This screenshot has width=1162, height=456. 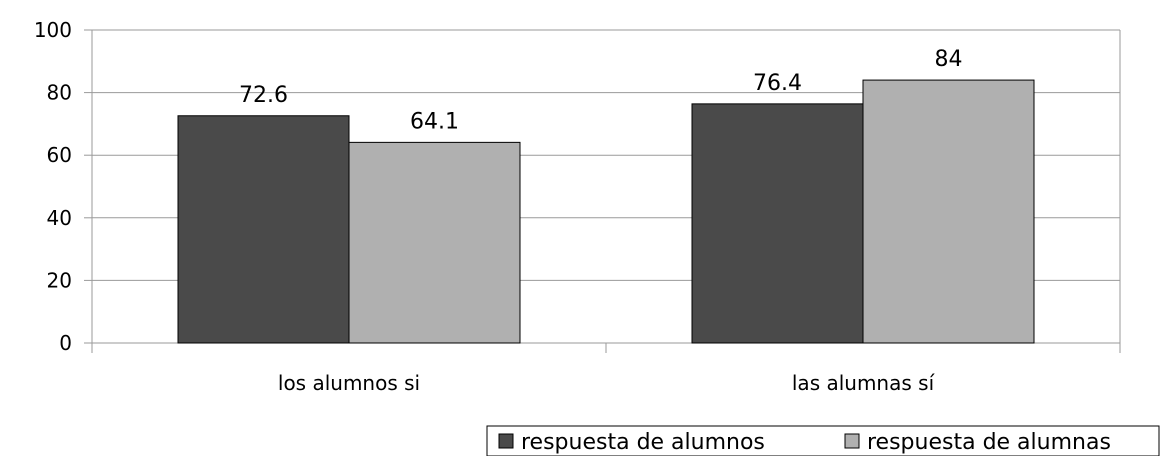 I want to click on y-tick-label: 80, so click(x=59, y=93).